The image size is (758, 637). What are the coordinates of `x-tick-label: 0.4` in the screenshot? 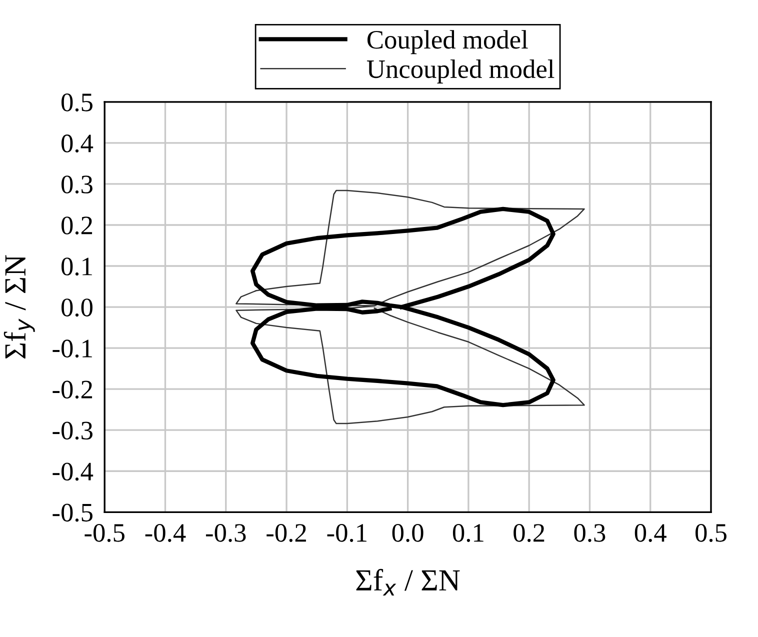 It's located at (650, 533).